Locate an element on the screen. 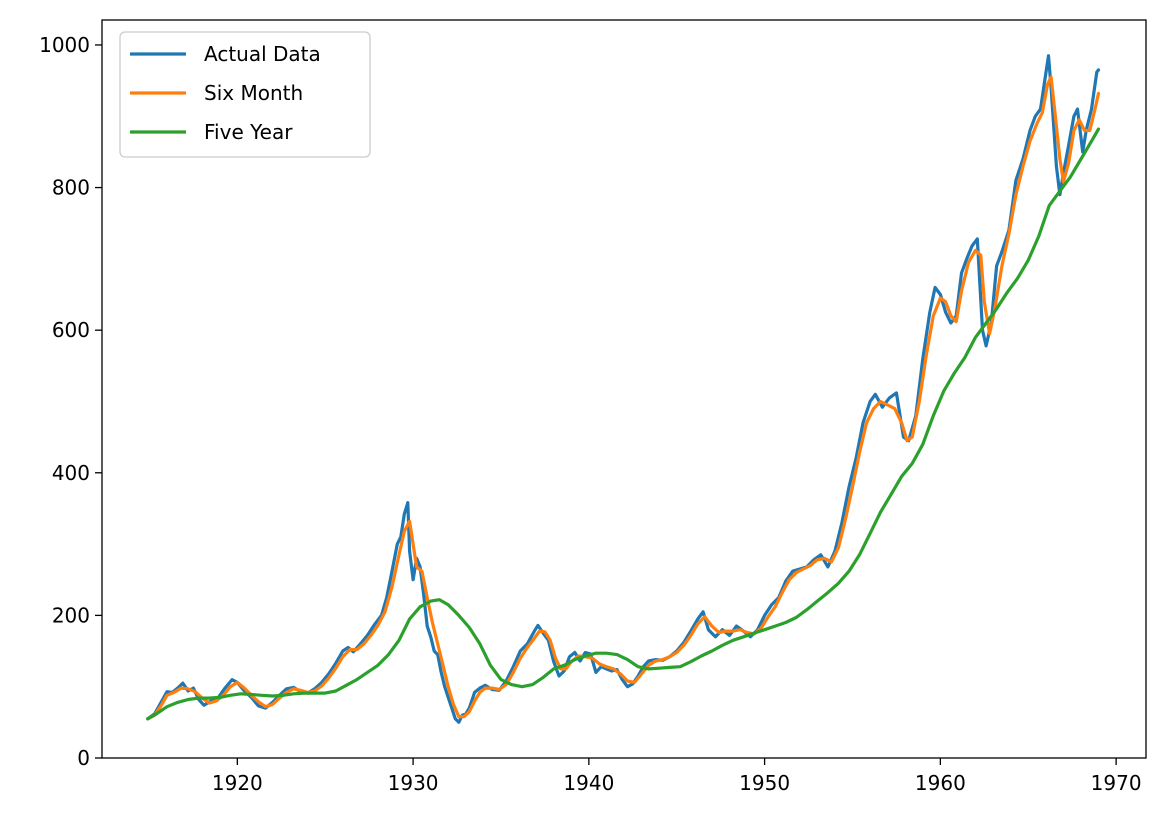  x-tick-label: 1920 is located at coordinates (237, 783).